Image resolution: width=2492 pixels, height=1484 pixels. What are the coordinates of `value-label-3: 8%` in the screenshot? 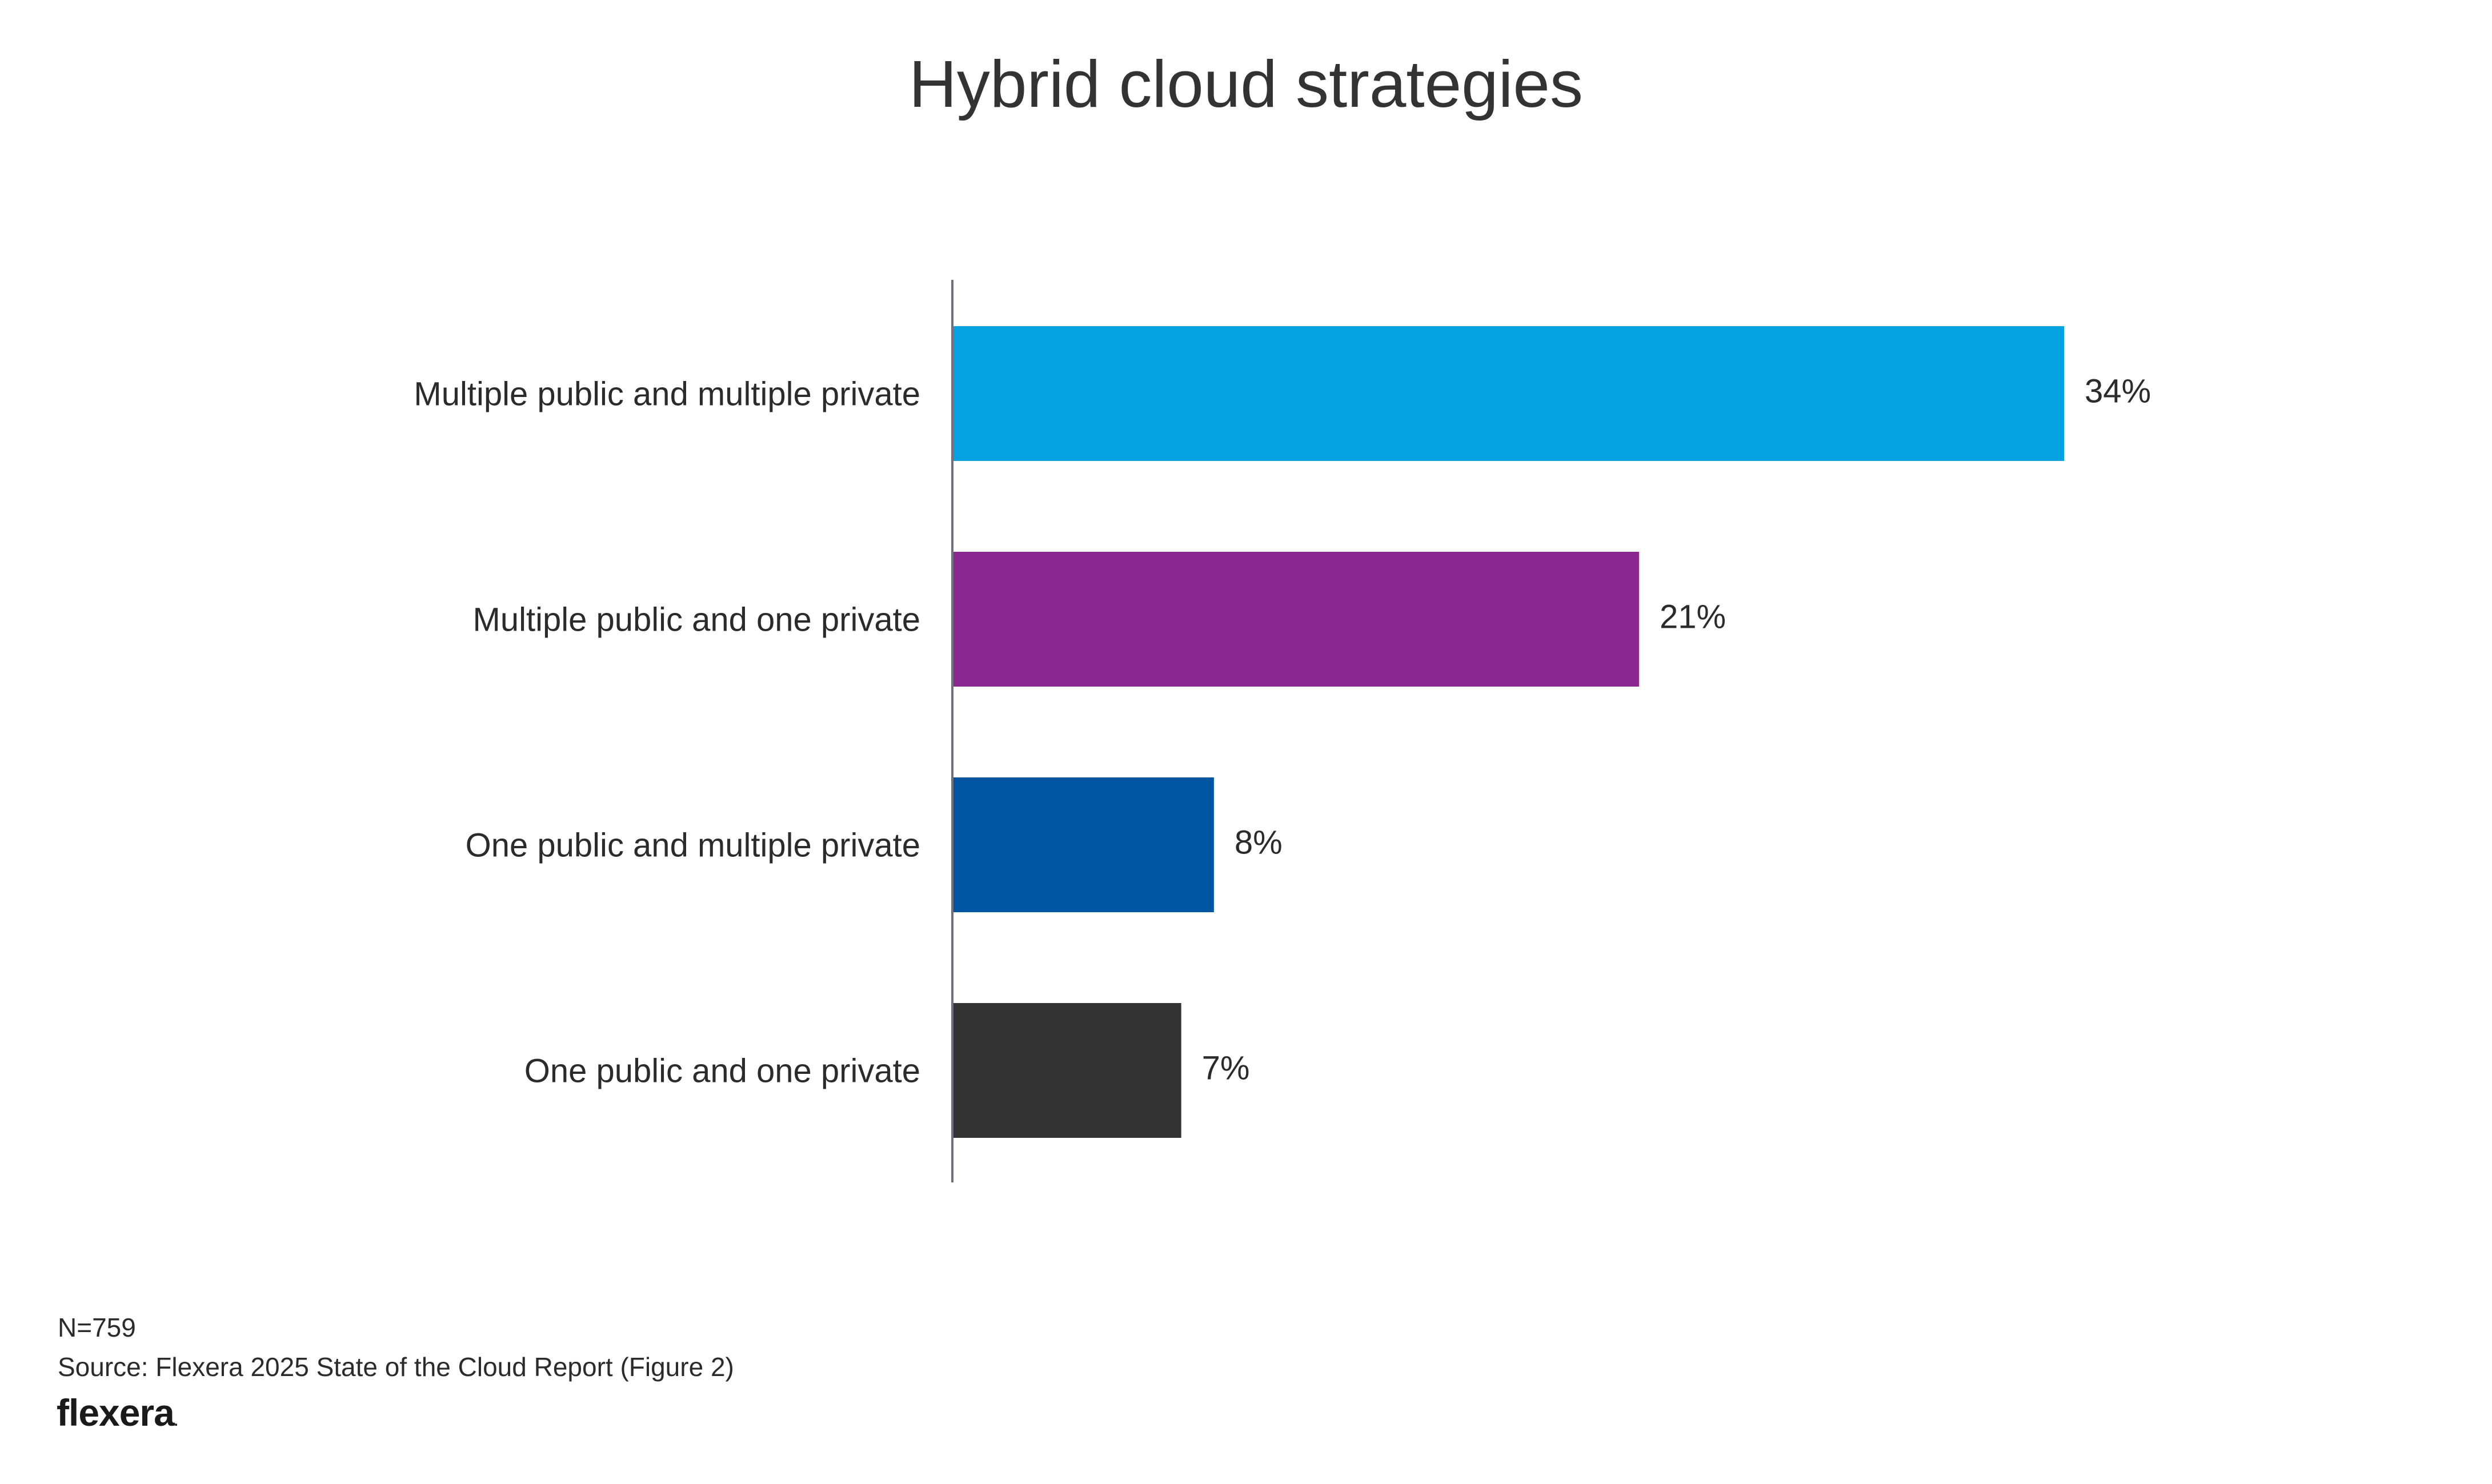 It's located at (1259, 842).